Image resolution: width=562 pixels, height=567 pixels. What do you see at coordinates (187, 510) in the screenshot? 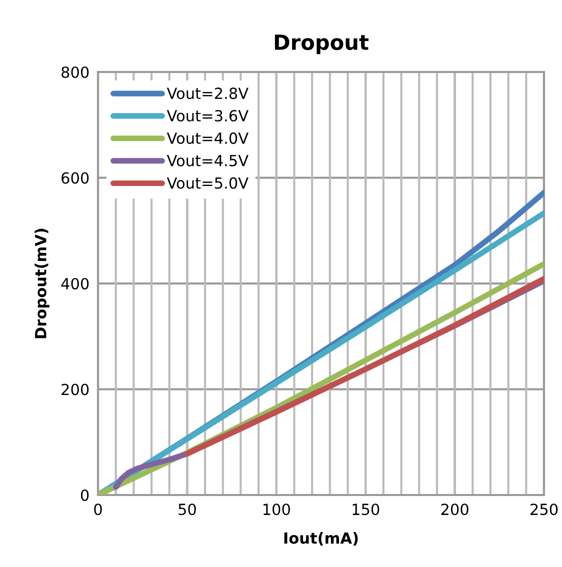
I see `x-tick-label: 50` at bounding box center [187, 510].